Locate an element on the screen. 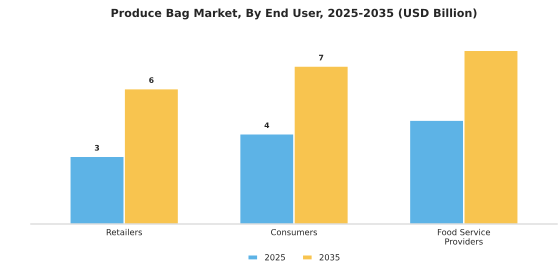 The width and height of the screenshot is (560, 280). x-tick-label: Food Service Providers is located at coordinates (464, 236).